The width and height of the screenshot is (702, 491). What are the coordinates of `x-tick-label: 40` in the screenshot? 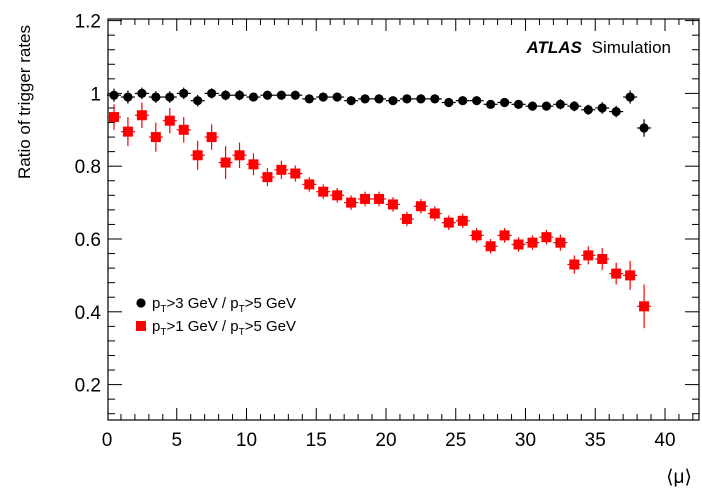 It's located at (664, 440).